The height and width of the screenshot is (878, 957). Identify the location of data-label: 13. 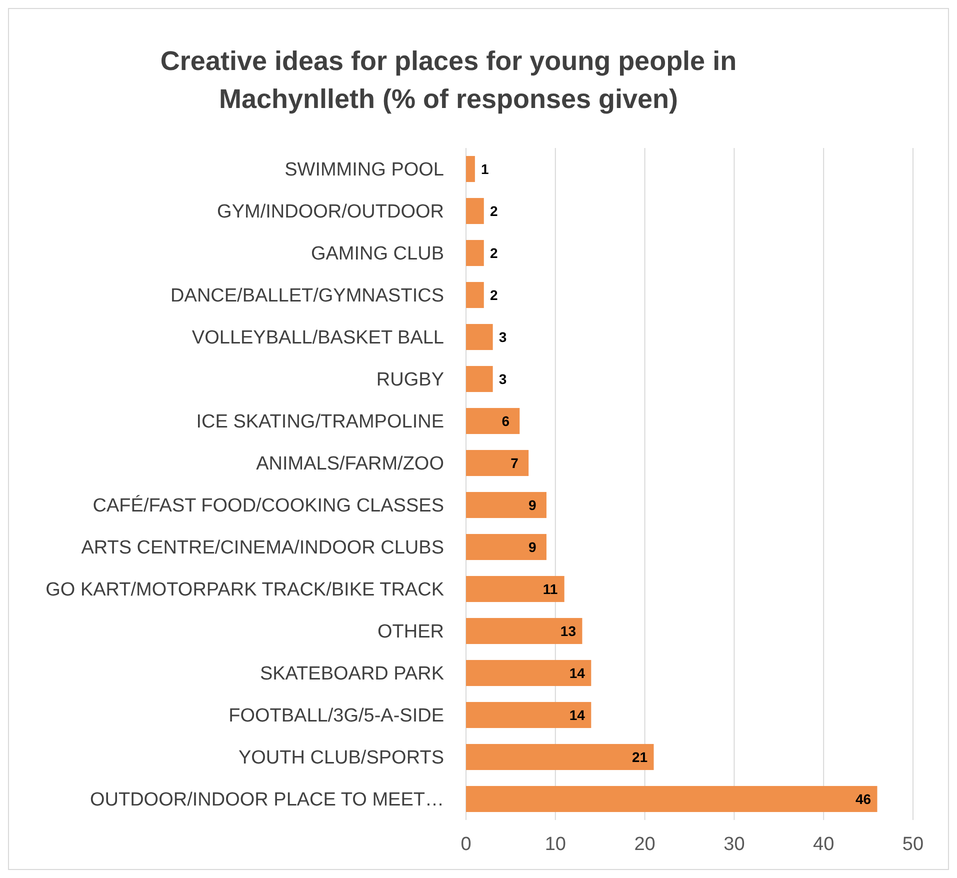
(568, 630).